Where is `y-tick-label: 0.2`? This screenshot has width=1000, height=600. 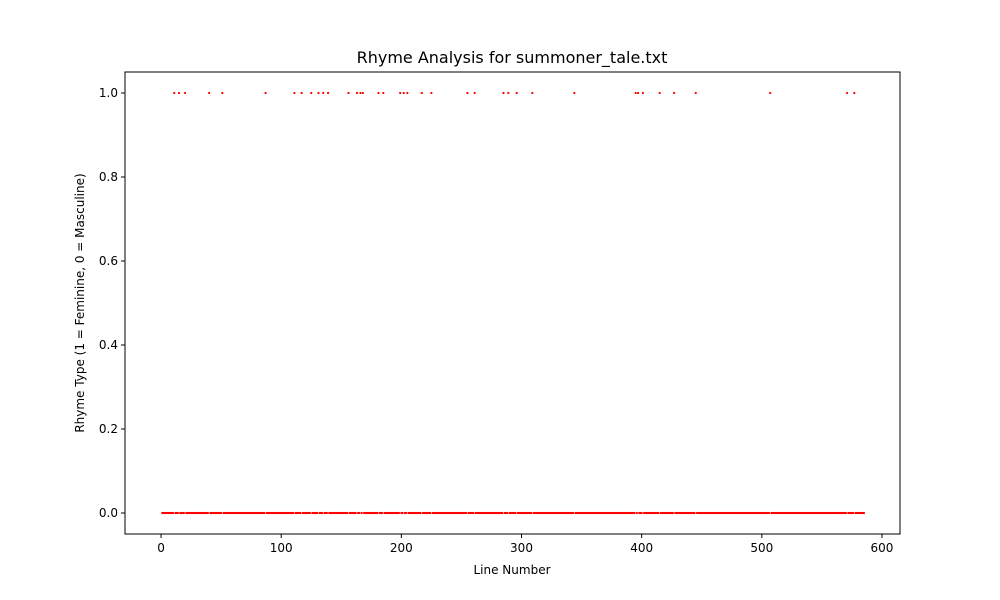
y-tick-label: 0.2 is located at coordinates (108, 429).